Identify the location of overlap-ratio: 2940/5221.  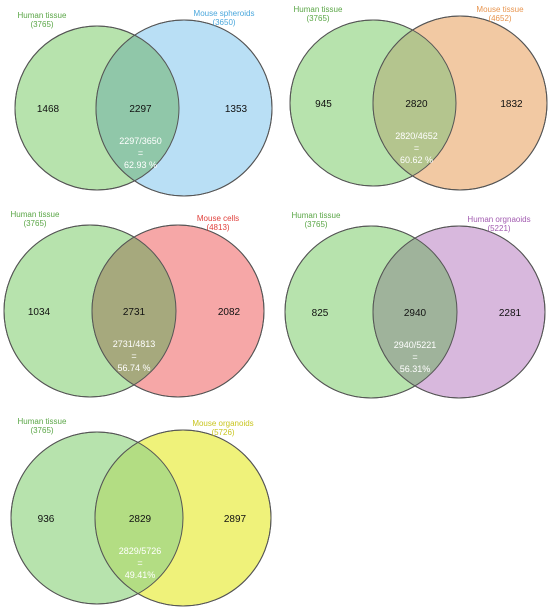
(415, 345).